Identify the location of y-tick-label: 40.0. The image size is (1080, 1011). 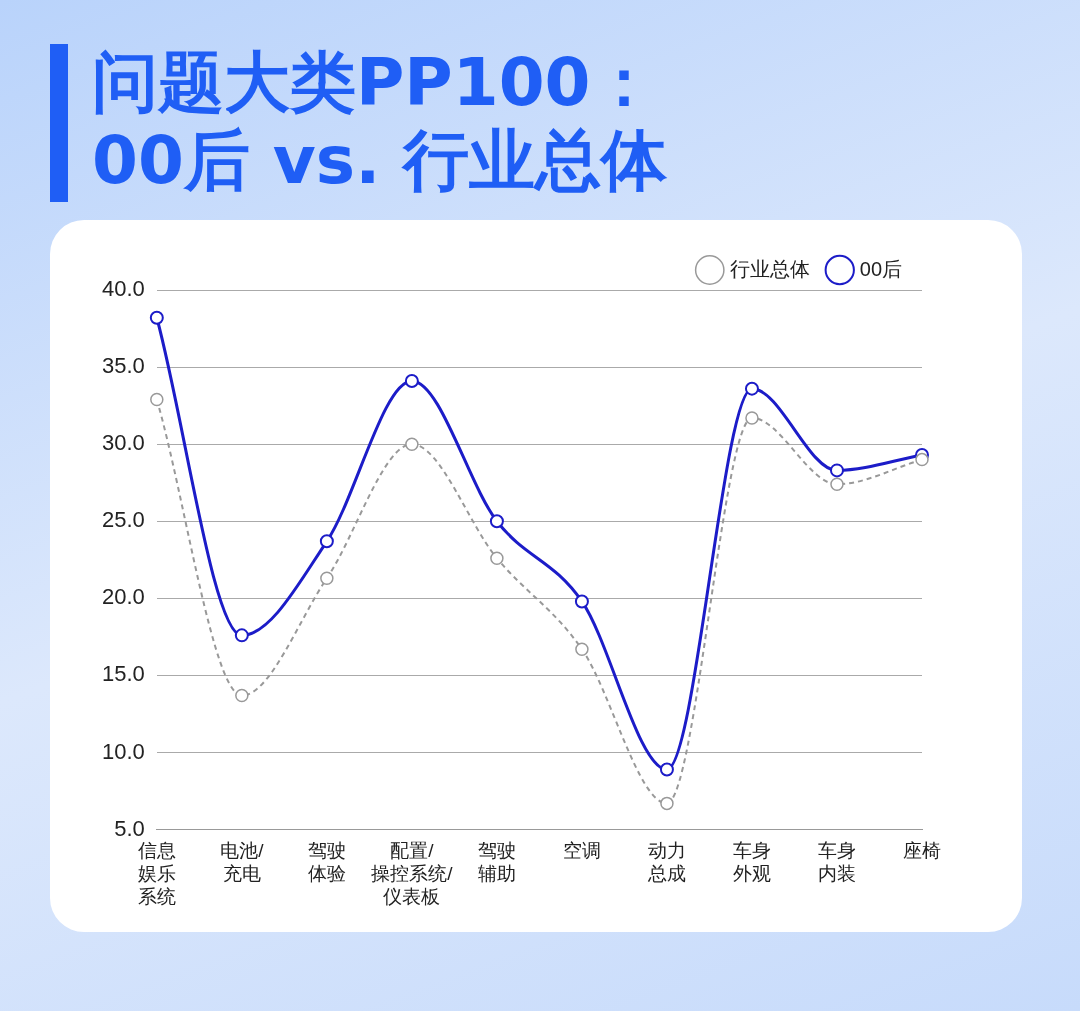
(123, 289).